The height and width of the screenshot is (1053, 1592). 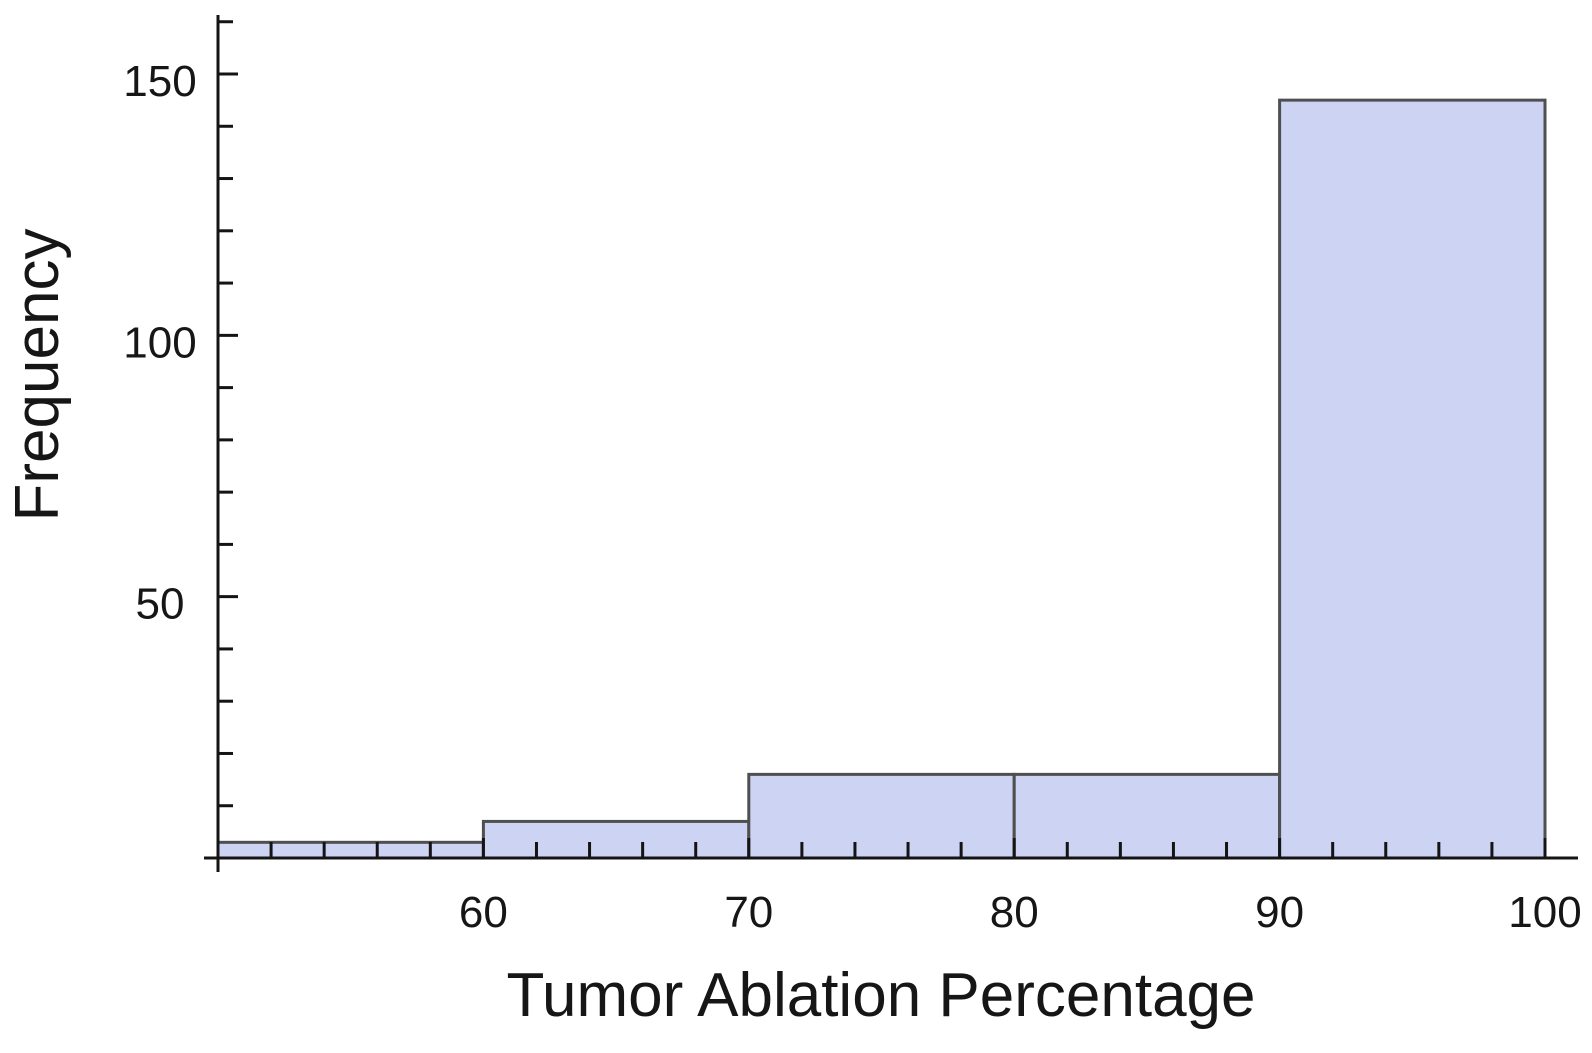 What do you see at coordinates (748, 912) in the screenshot?
I see `x-tick-label: 70` at bounding box center [748, 912].